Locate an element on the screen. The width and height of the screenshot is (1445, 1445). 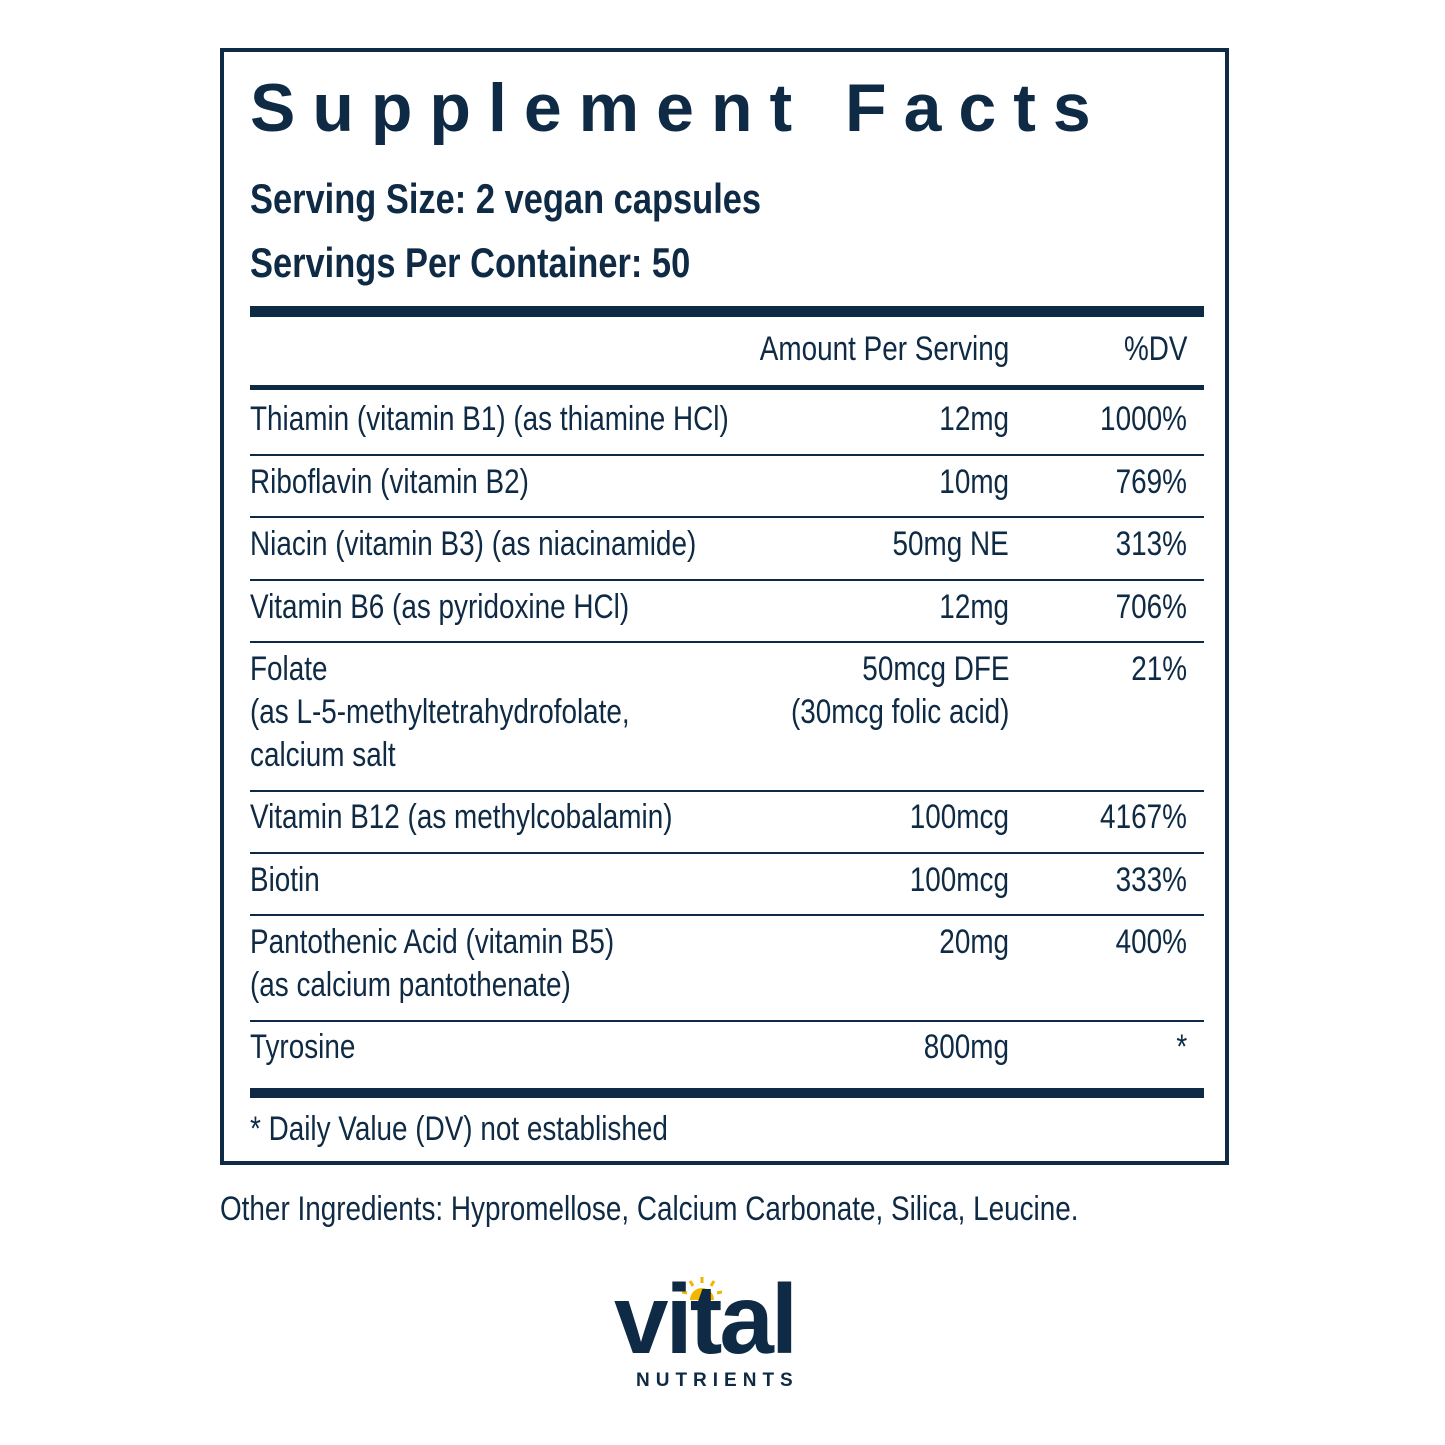
divider-medium is located at coordinates (727, 387).